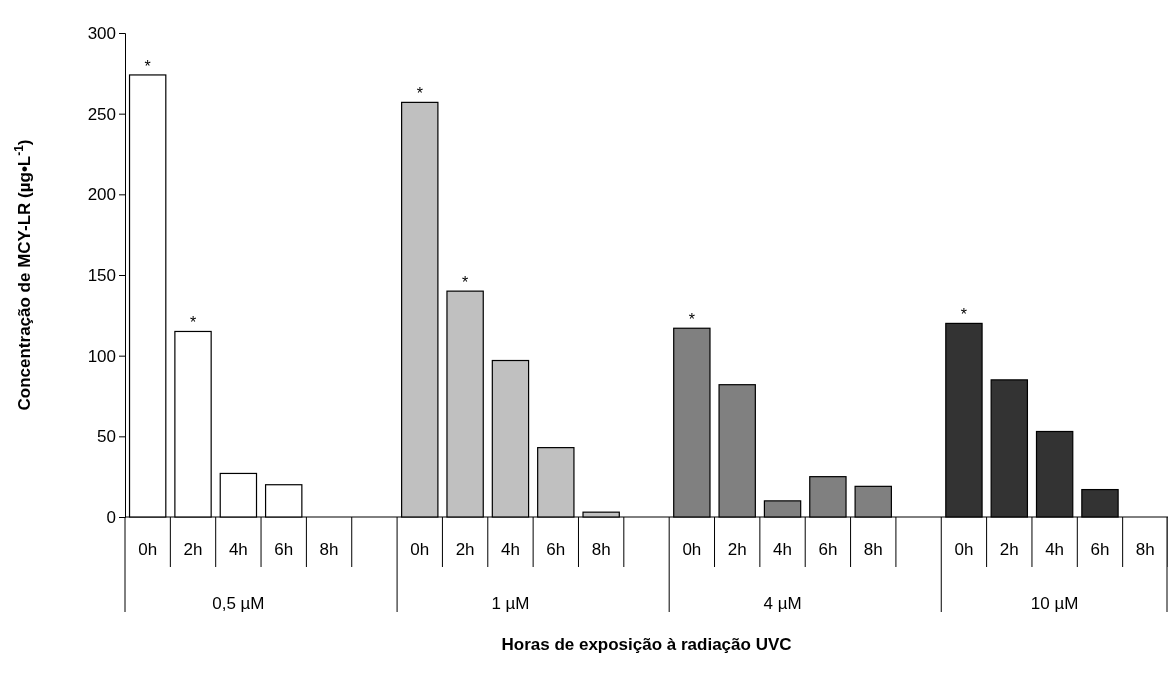 The width and height of the screenshot is (1168, 680). What do you see at coordinates (1054, 603) in the screenshot?
I see `text: 10 µM` at bounding box center [1054, 603].